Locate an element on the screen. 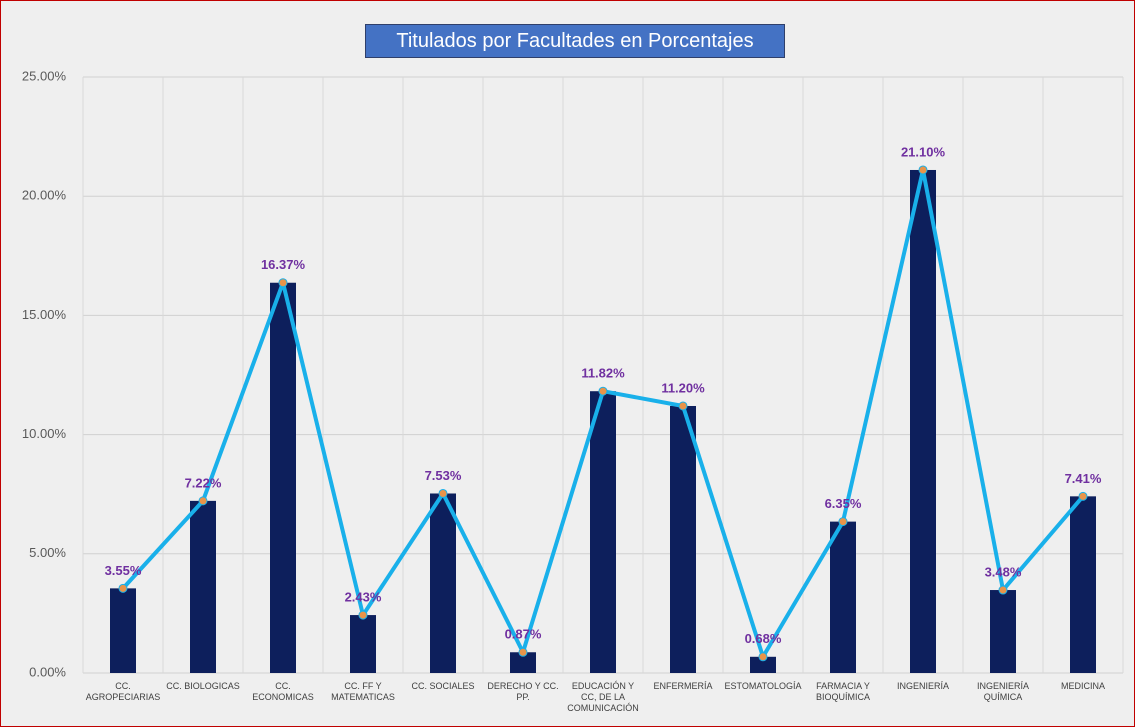  y-tick-label: 20.00% is located at coordinates (44, 195).